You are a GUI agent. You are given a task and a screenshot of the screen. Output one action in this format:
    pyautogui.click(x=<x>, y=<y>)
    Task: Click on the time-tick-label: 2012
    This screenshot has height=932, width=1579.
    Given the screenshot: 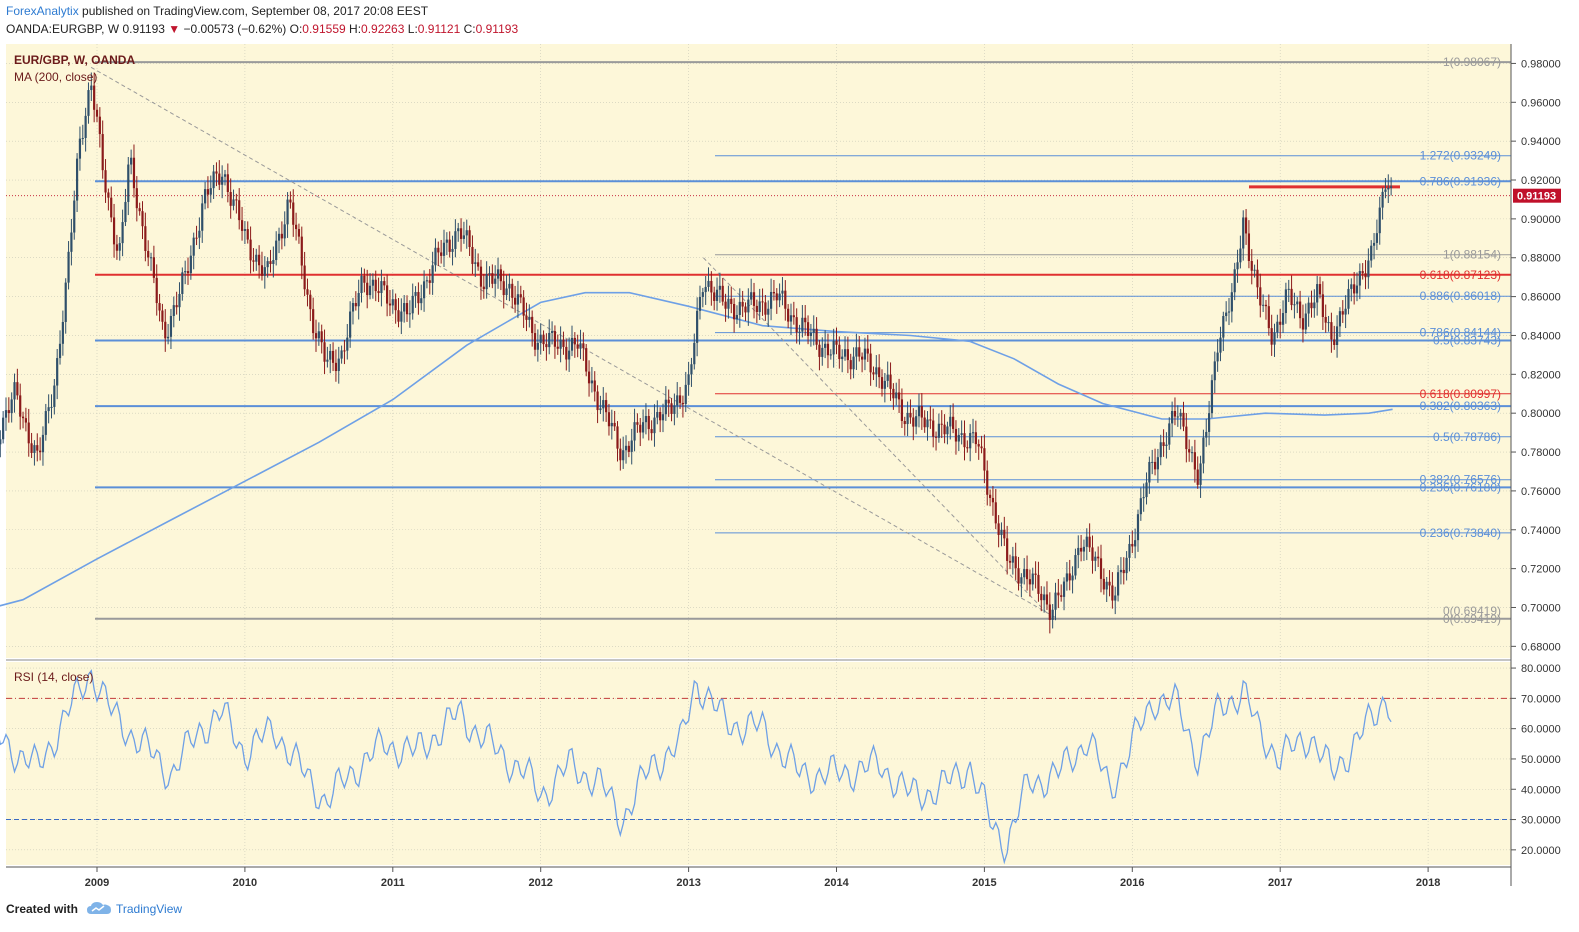 What is the action you would take?
    pyautogui.click(x=540, y=883)
    